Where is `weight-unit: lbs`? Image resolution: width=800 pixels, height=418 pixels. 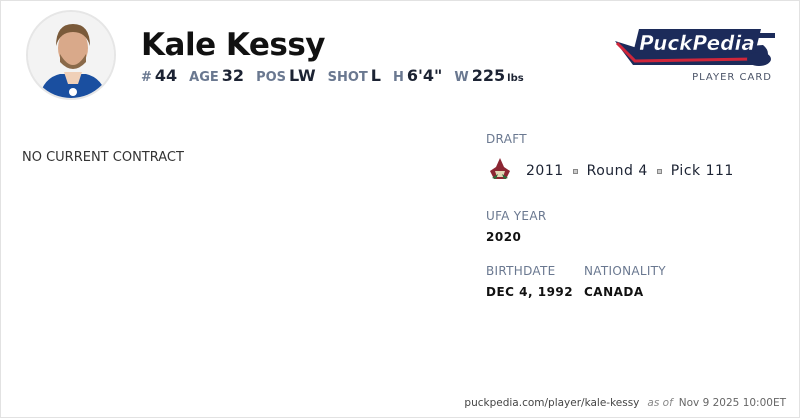
weight-unit: lbs is located at coordinates (515, 78).